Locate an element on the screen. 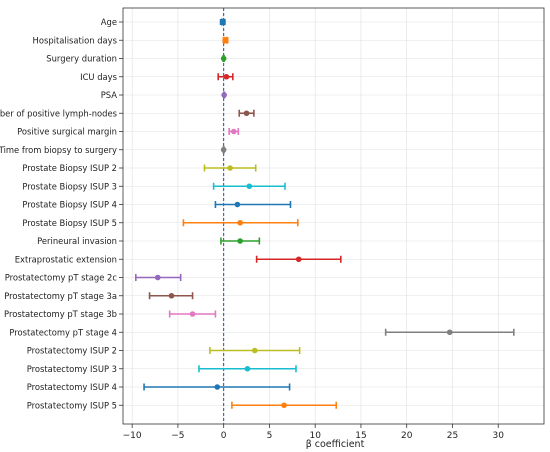  x-axis-title: β coefficient is located at coordinates (335, 444).